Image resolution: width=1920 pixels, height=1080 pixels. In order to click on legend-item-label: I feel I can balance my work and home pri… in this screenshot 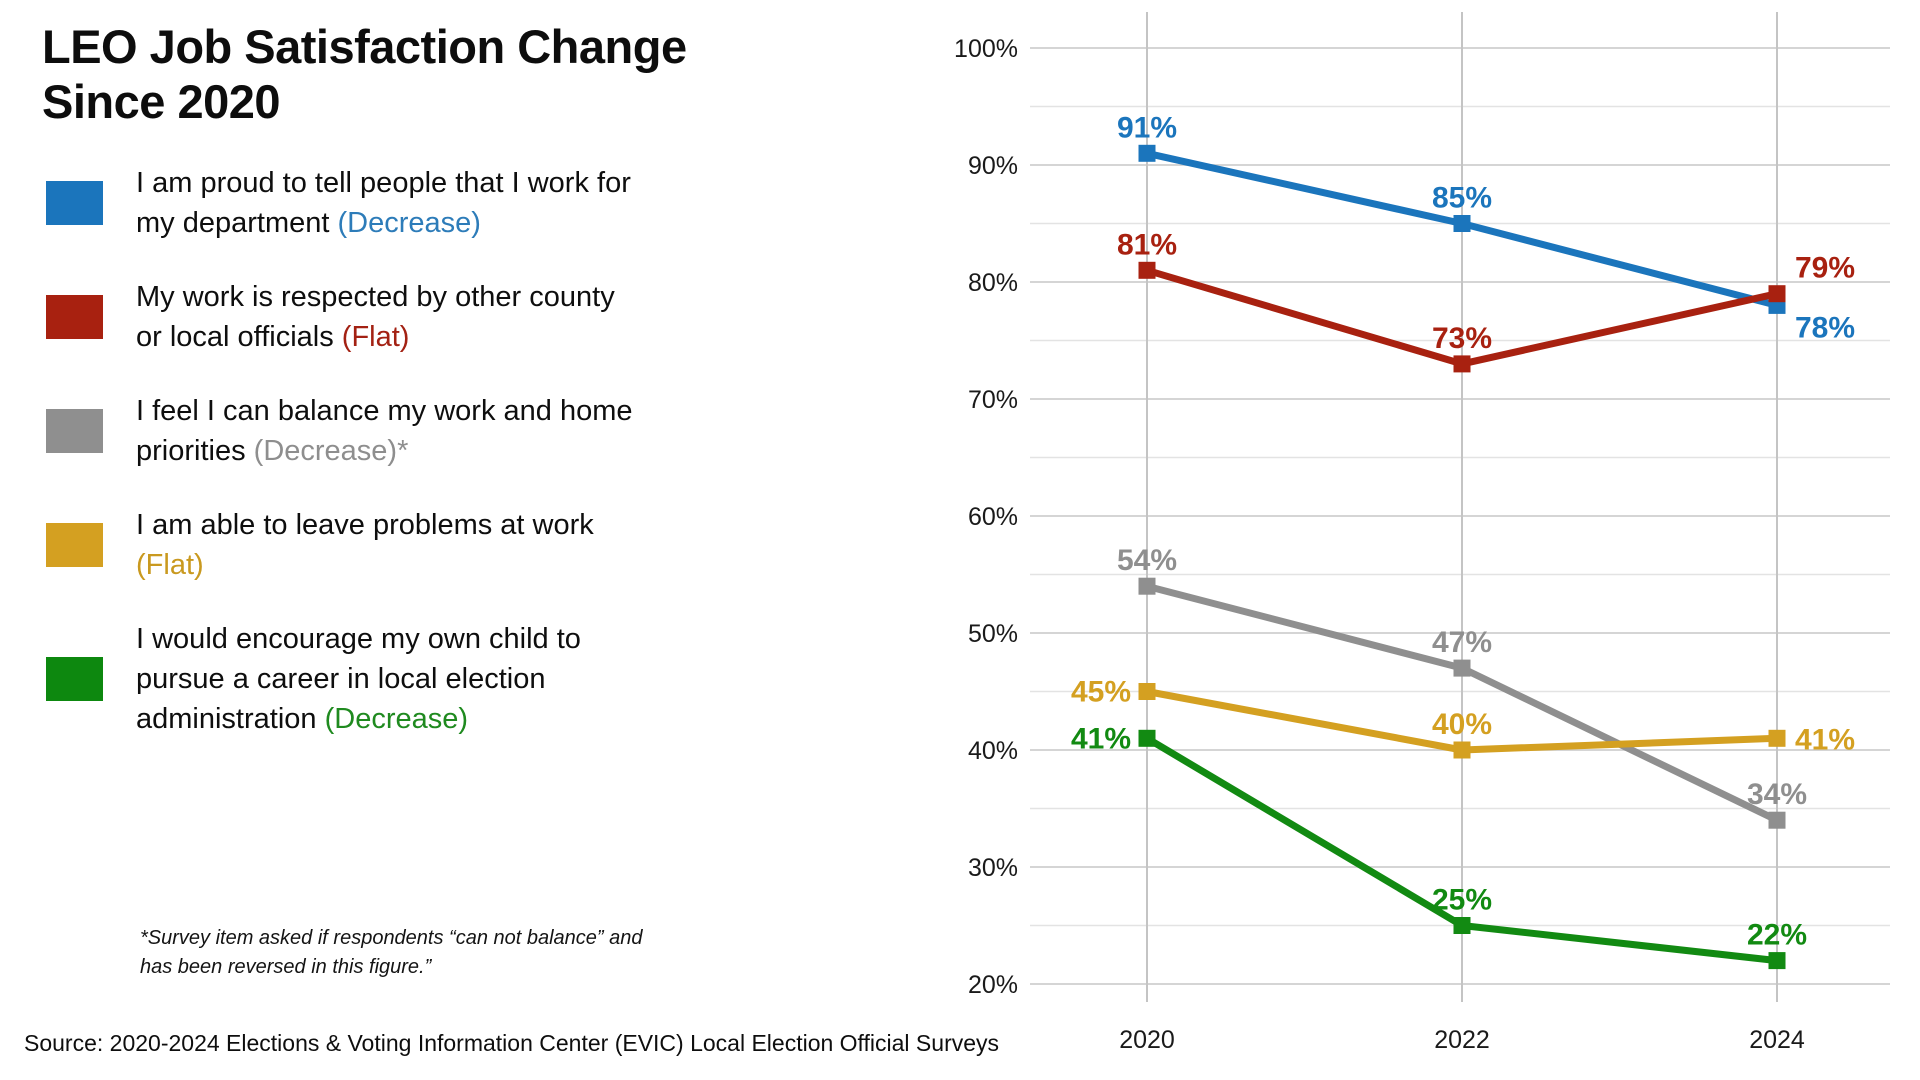, I will do `click(384, 431)`.